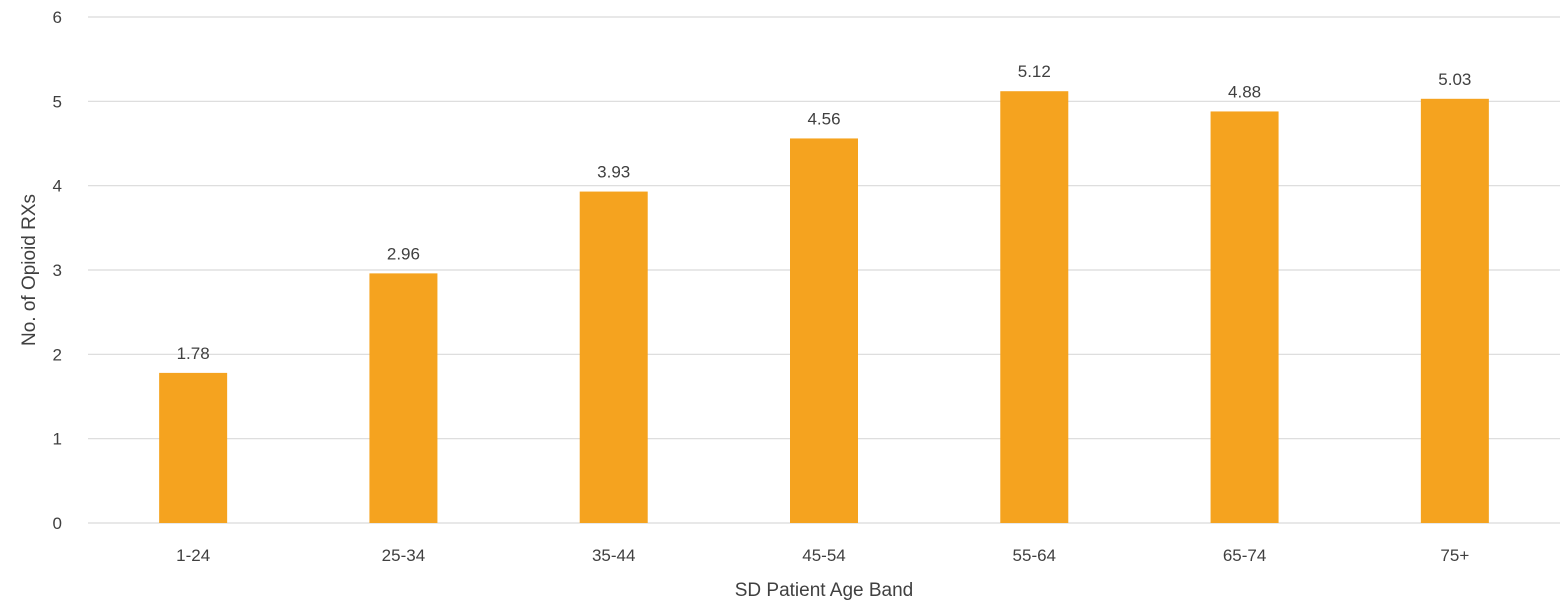 The width and height of the screenshot is (1560, 606). Describe the element at coordinates (1244, 91) in the screenshot. I see `data-label: 4.88` at that location.